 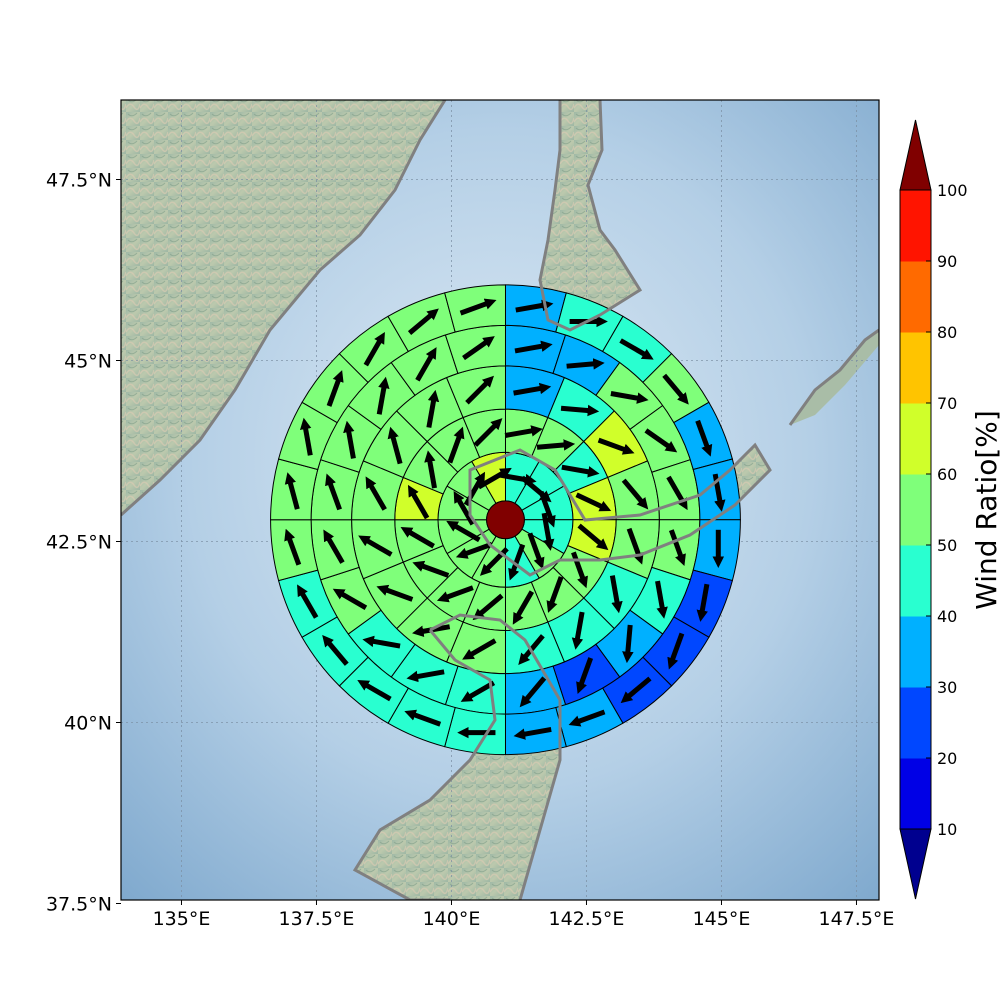 I want to click on colorbar-over-extend, so click(x=915, y=155).